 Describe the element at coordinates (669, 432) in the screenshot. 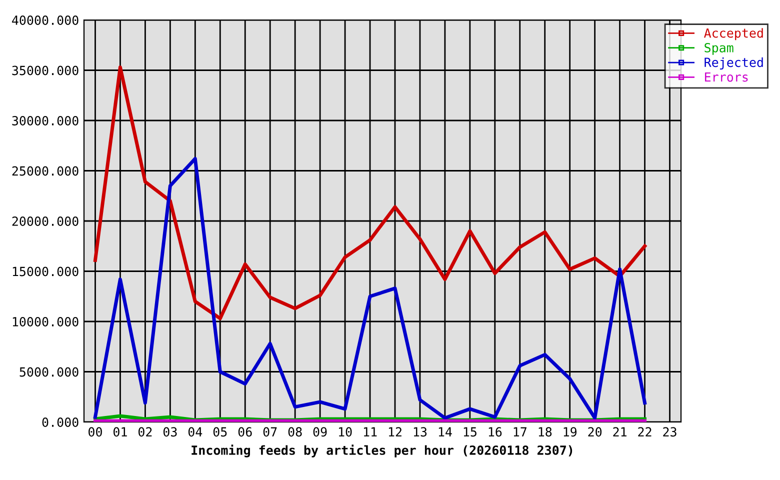

I see `x-tick-label: 23` at that location.